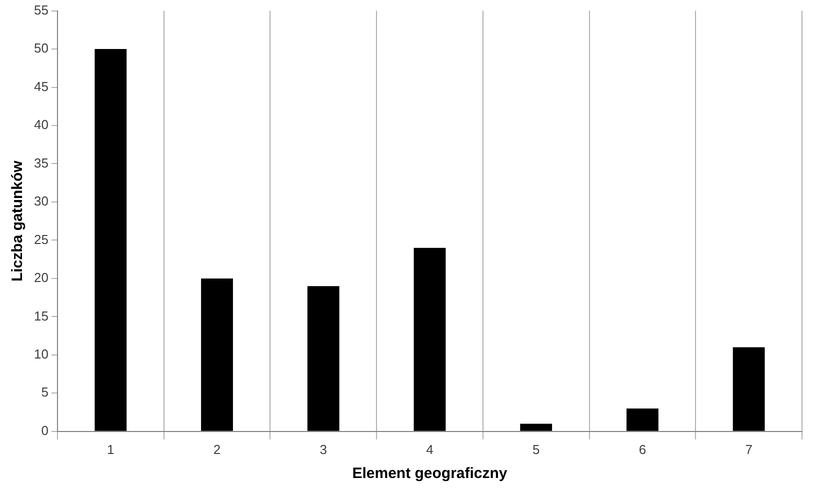 The image size is (827, 492). What do you see at coordinates (44, 392) in the screenshot?
I see `y-tick-label: 5` at bounding box center [44, 392].